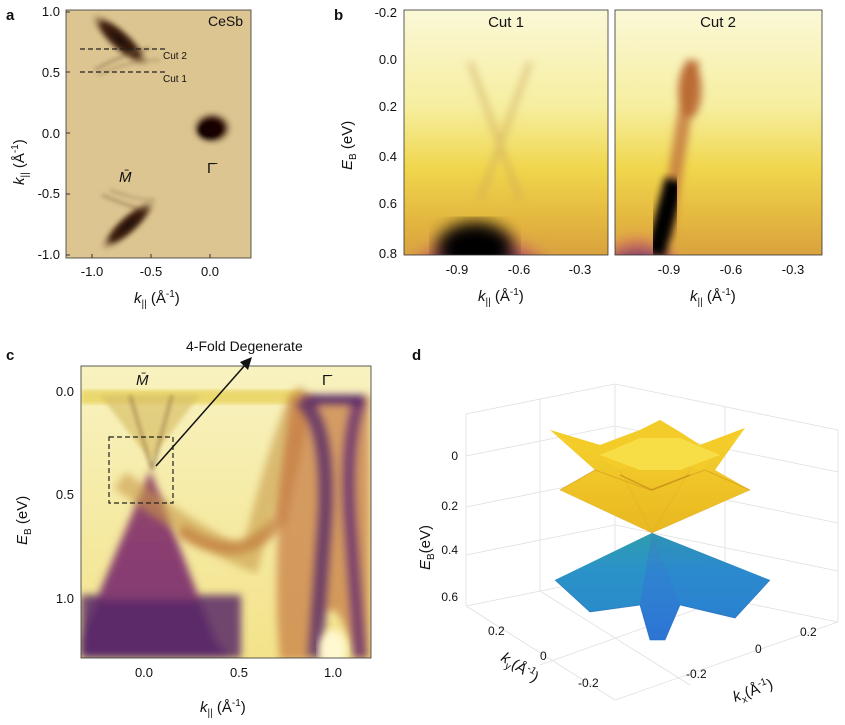 The image size is (845, 725). What do you see at coordinates (501, 297) in the screenshot?
I see `b1-xlabel: k|| (Å-1)` at bounding box center [501, 297].